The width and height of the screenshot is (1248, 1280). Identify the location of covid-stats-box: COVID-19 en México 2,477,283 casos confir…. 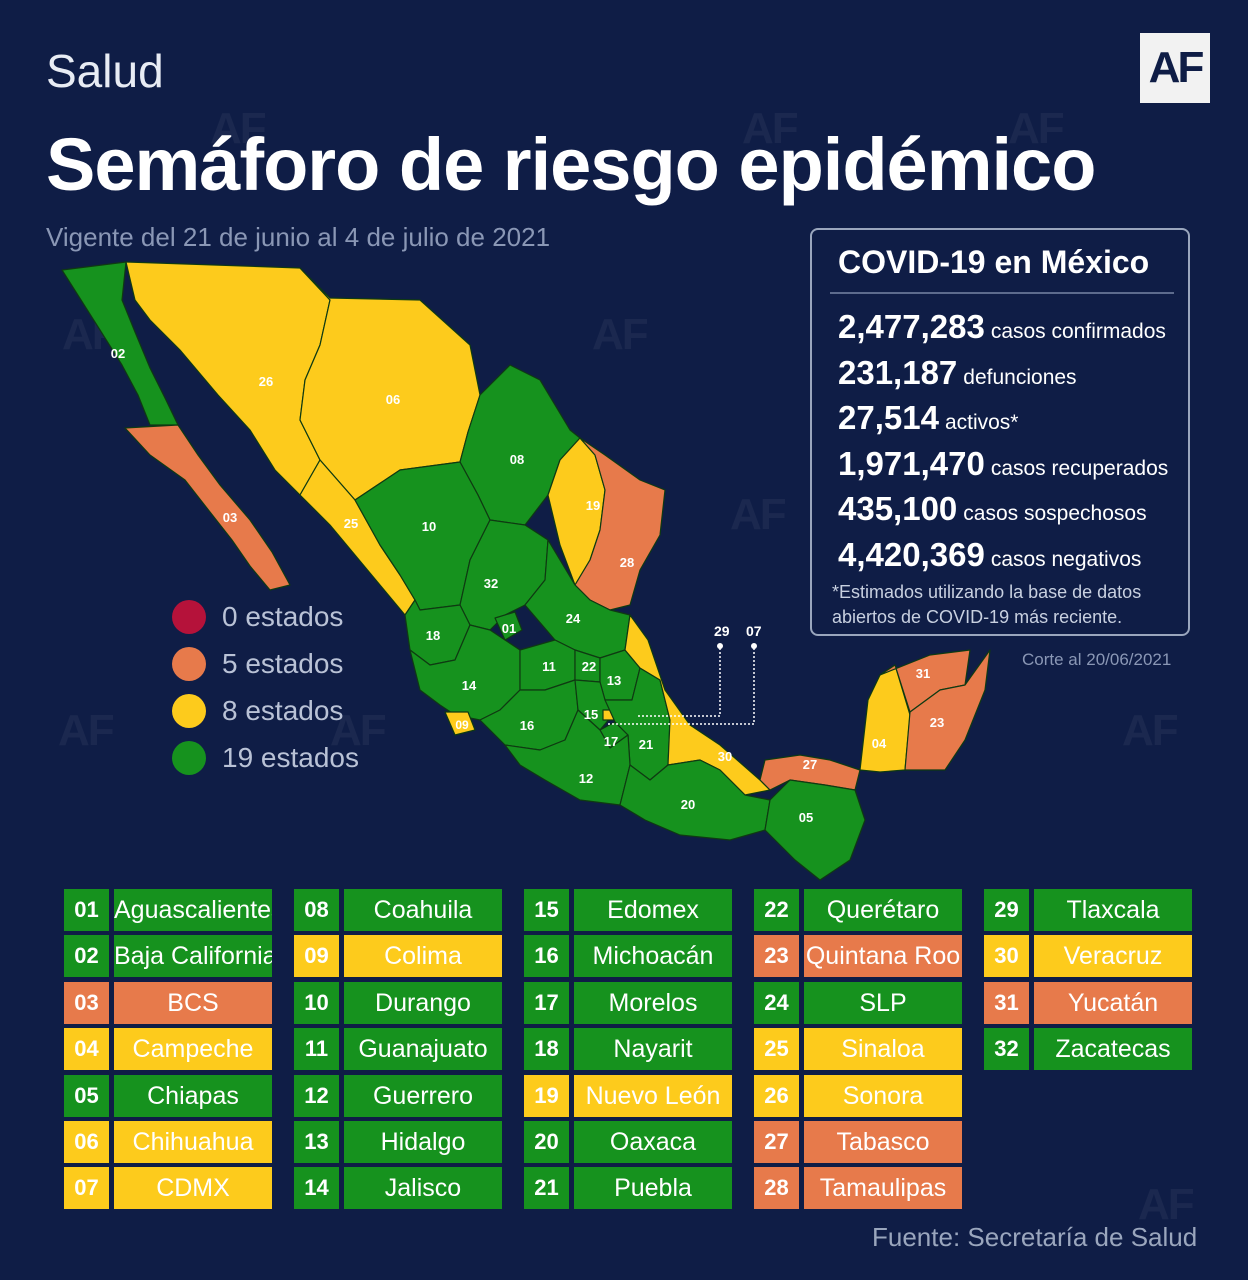
(1000, 432).